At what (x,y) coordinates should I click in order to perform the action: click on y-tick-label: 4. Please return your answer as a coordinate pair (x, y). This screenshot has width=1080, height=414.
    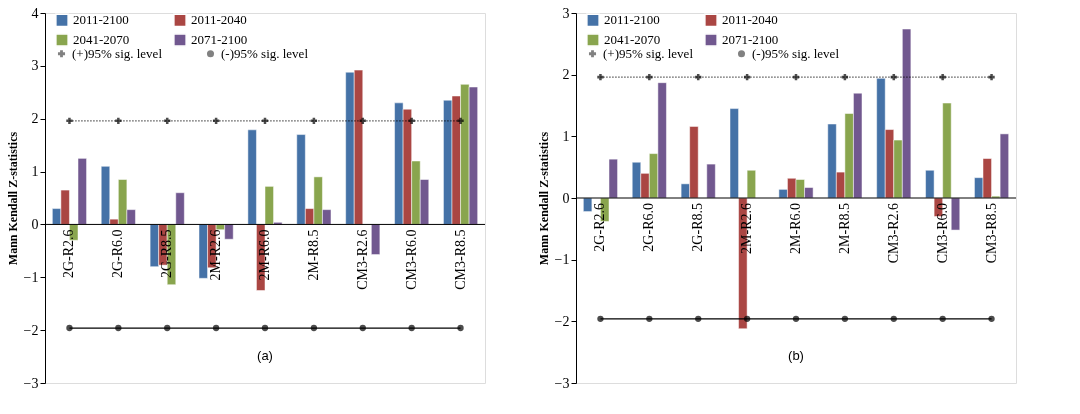
    Looking at the image, I should click on (35, 13).